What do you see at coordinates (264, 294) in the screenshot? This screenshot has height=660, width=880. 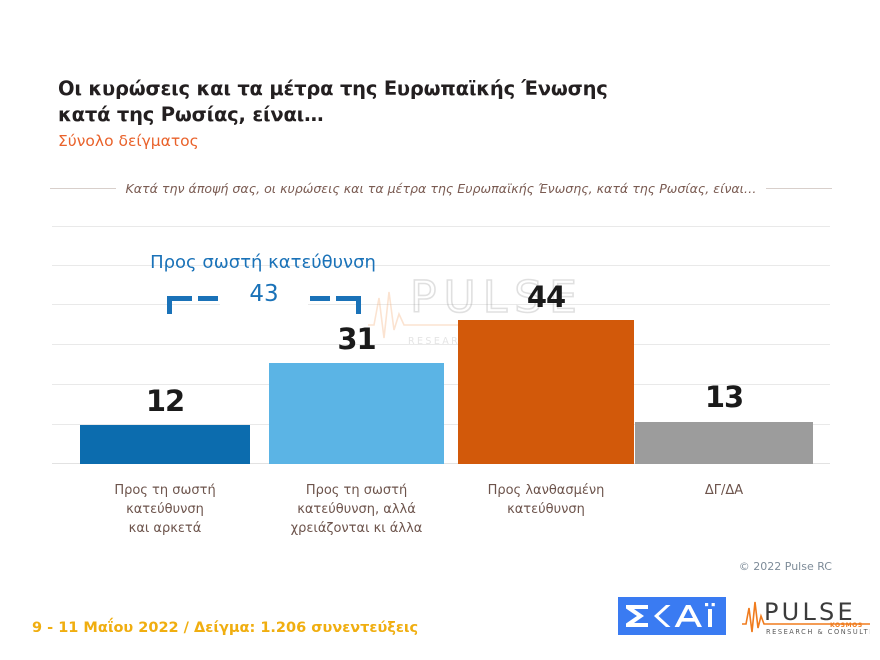 I see `annotation-value: 43` at bounding box center [264, 294].